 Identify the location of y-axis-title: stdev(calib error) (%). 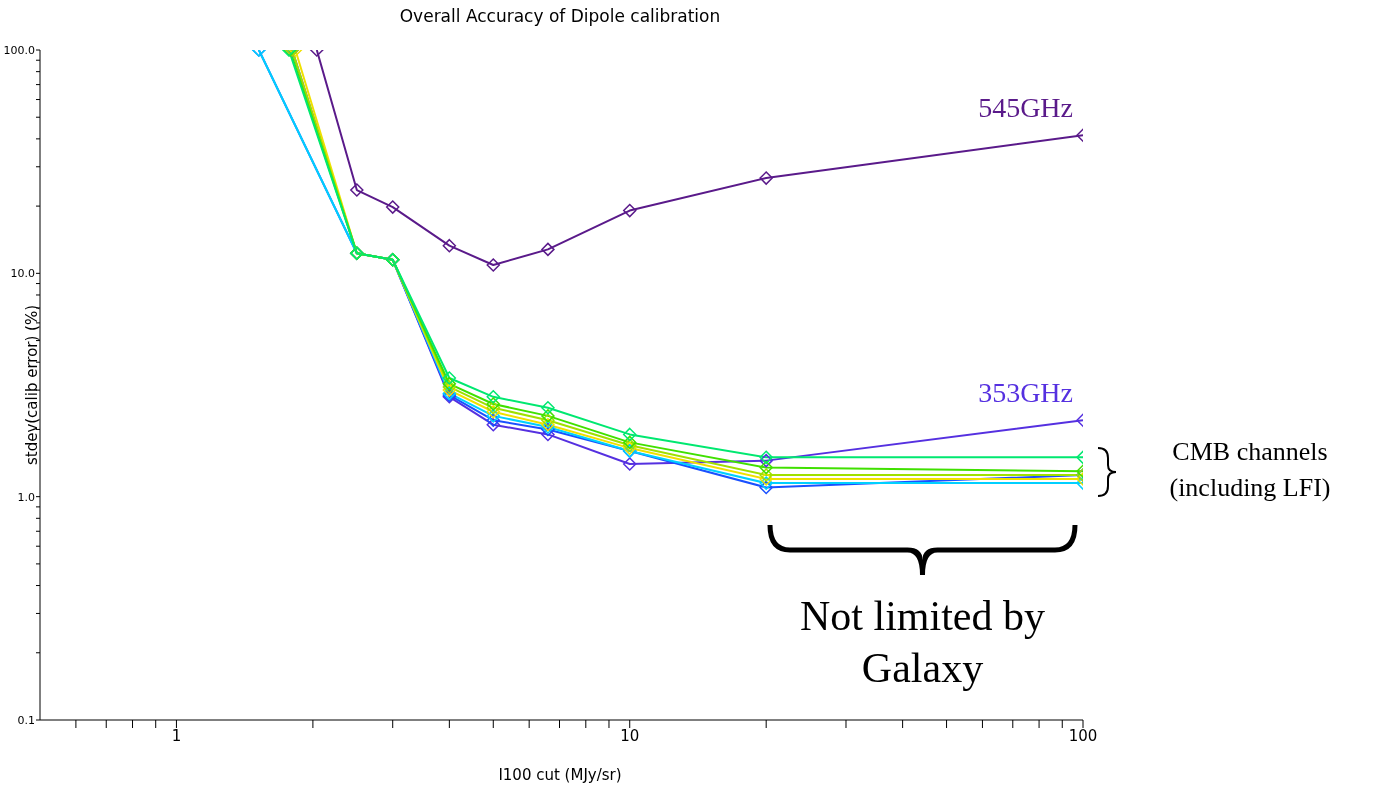
(32, 385).